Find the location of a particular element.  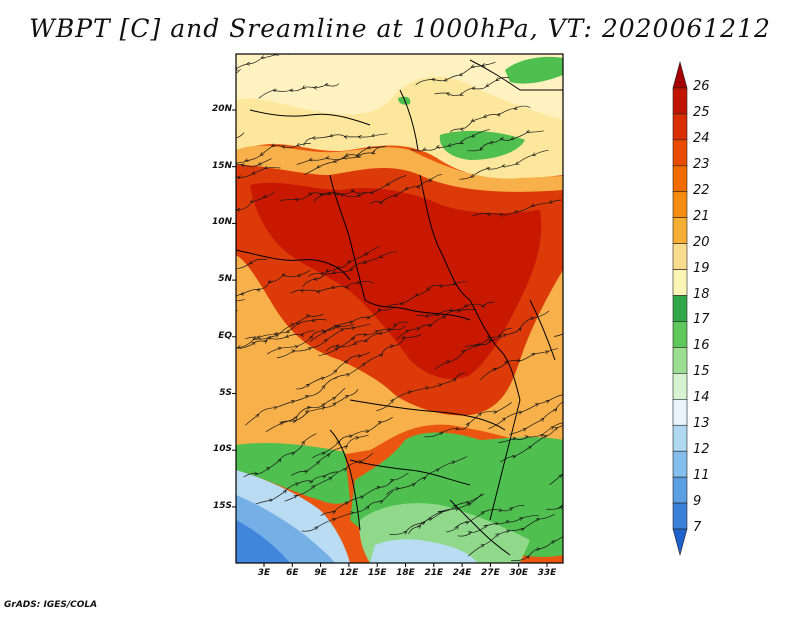

colorbar-label: 11 is located at coordinates (701, 476).